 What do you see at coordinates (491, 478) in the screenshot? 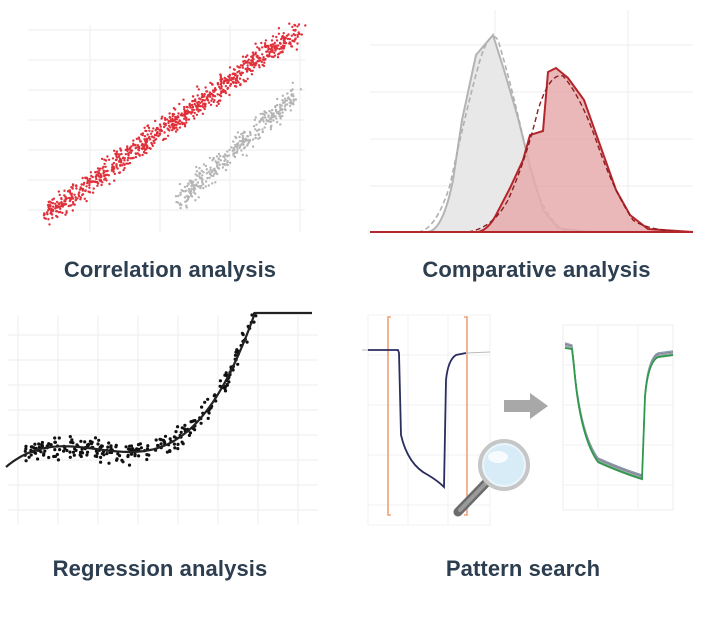
I see `magnifier-icon` at bounding box center [491, 478].